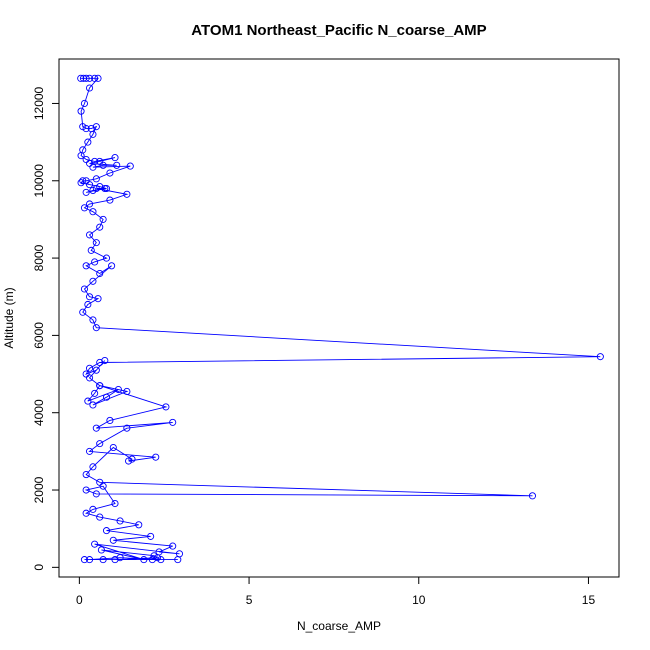  I want to click on chart-title: ATOM1 Northeast_Pacific N_coarse_AMP, so click(338, 30).